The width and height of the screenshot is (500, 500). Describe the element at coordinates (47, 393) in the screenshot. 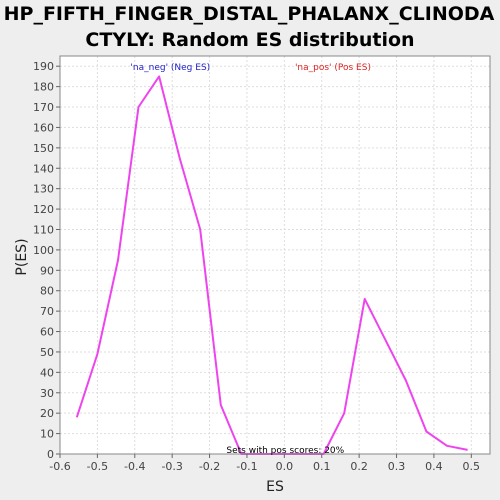

I see `y-tick-label: 30` at that location.